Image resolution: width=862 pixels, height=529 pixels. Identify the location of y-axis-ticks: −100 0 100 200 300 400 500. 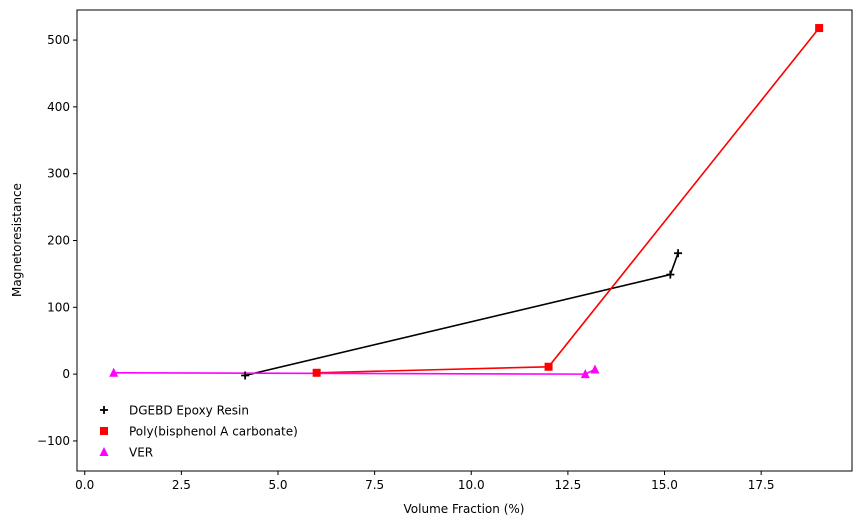
(57, 240).